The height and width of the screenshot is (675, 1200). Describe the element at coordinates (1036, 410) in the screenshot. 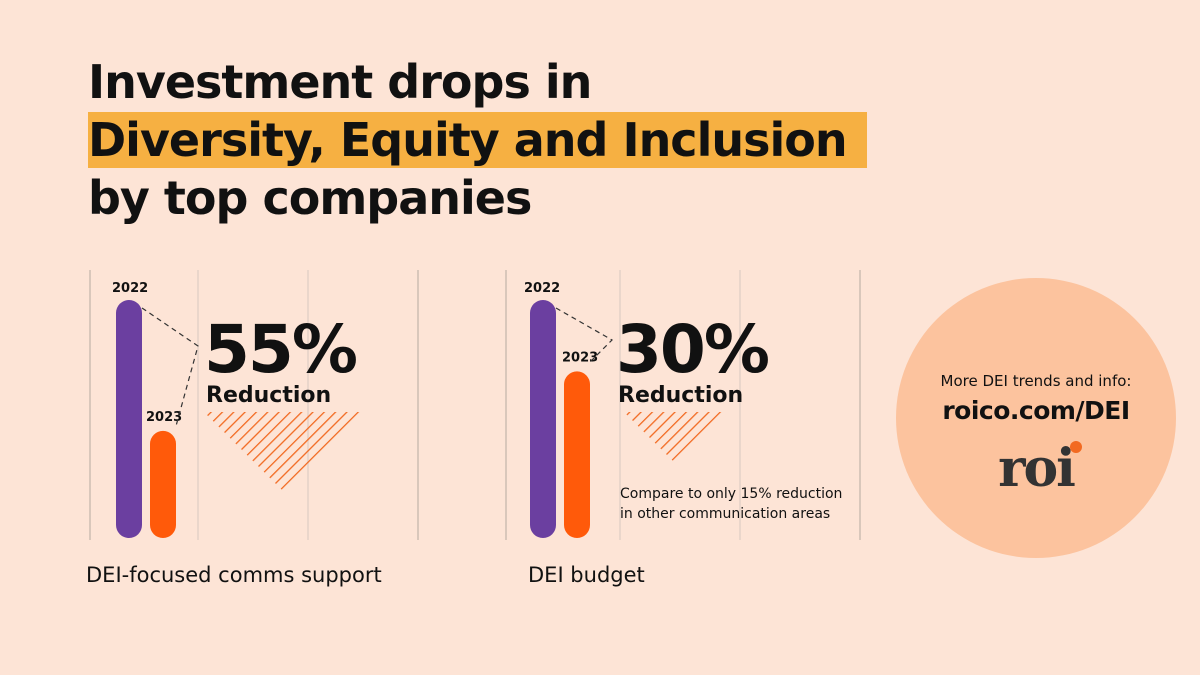

I see `promo-link: roico.com/DEI` at that location.